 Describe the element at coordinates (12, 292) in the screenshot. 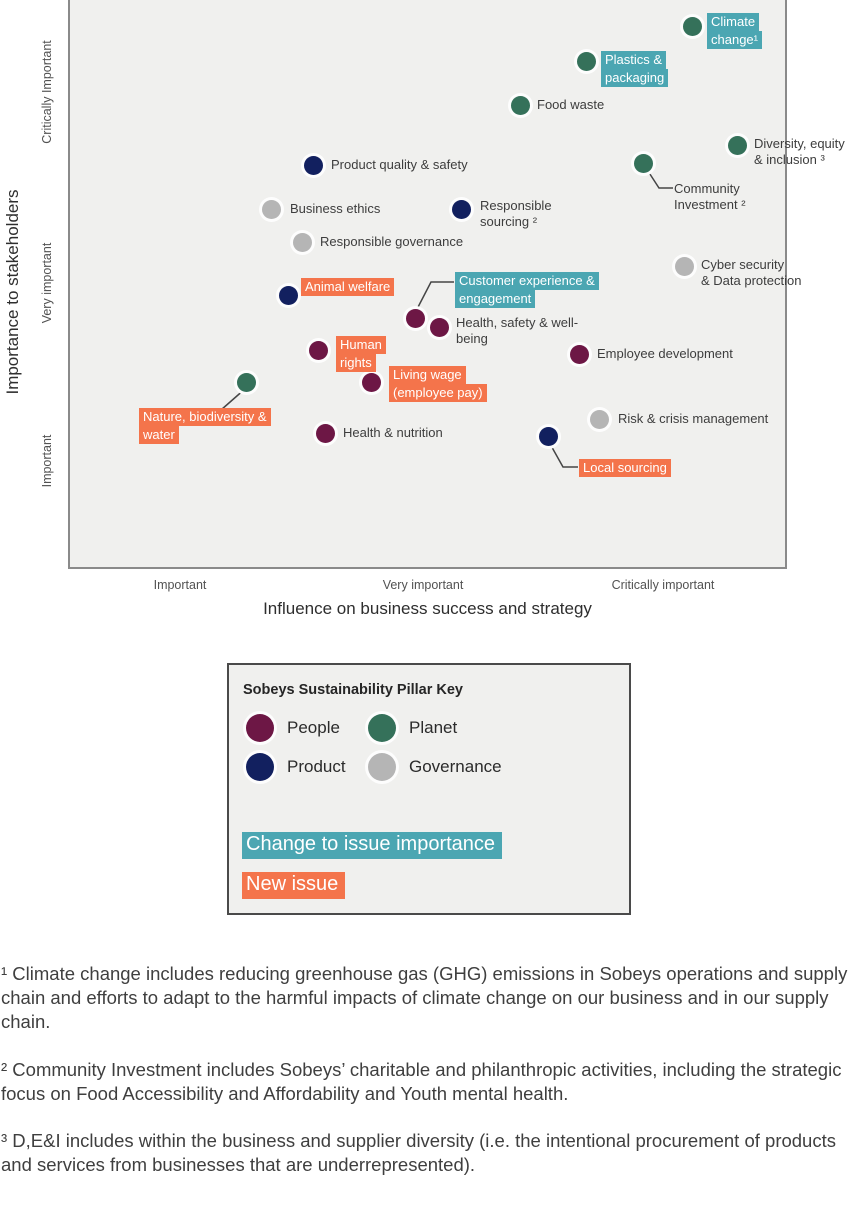

I see `y-axis-title: Importance to stakeholders` at that location.